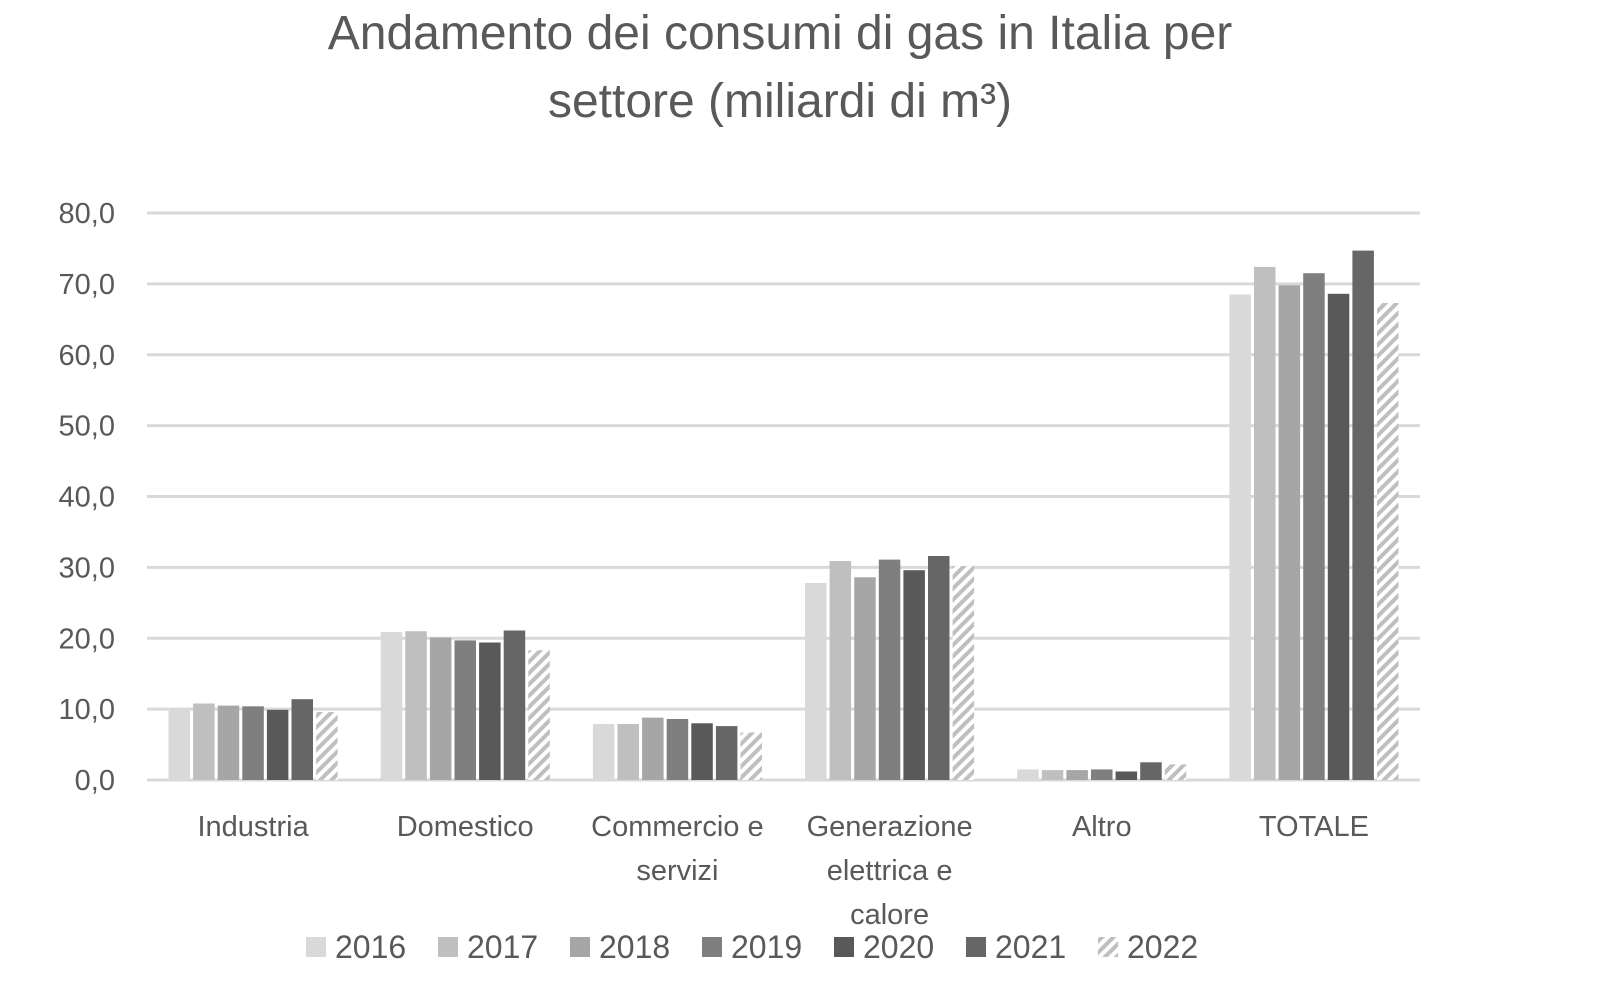  What do you see at coordinates (87, 356) in the screenshot?
I see `y-tick-label: 60,0` at bounding box center [87, 356].